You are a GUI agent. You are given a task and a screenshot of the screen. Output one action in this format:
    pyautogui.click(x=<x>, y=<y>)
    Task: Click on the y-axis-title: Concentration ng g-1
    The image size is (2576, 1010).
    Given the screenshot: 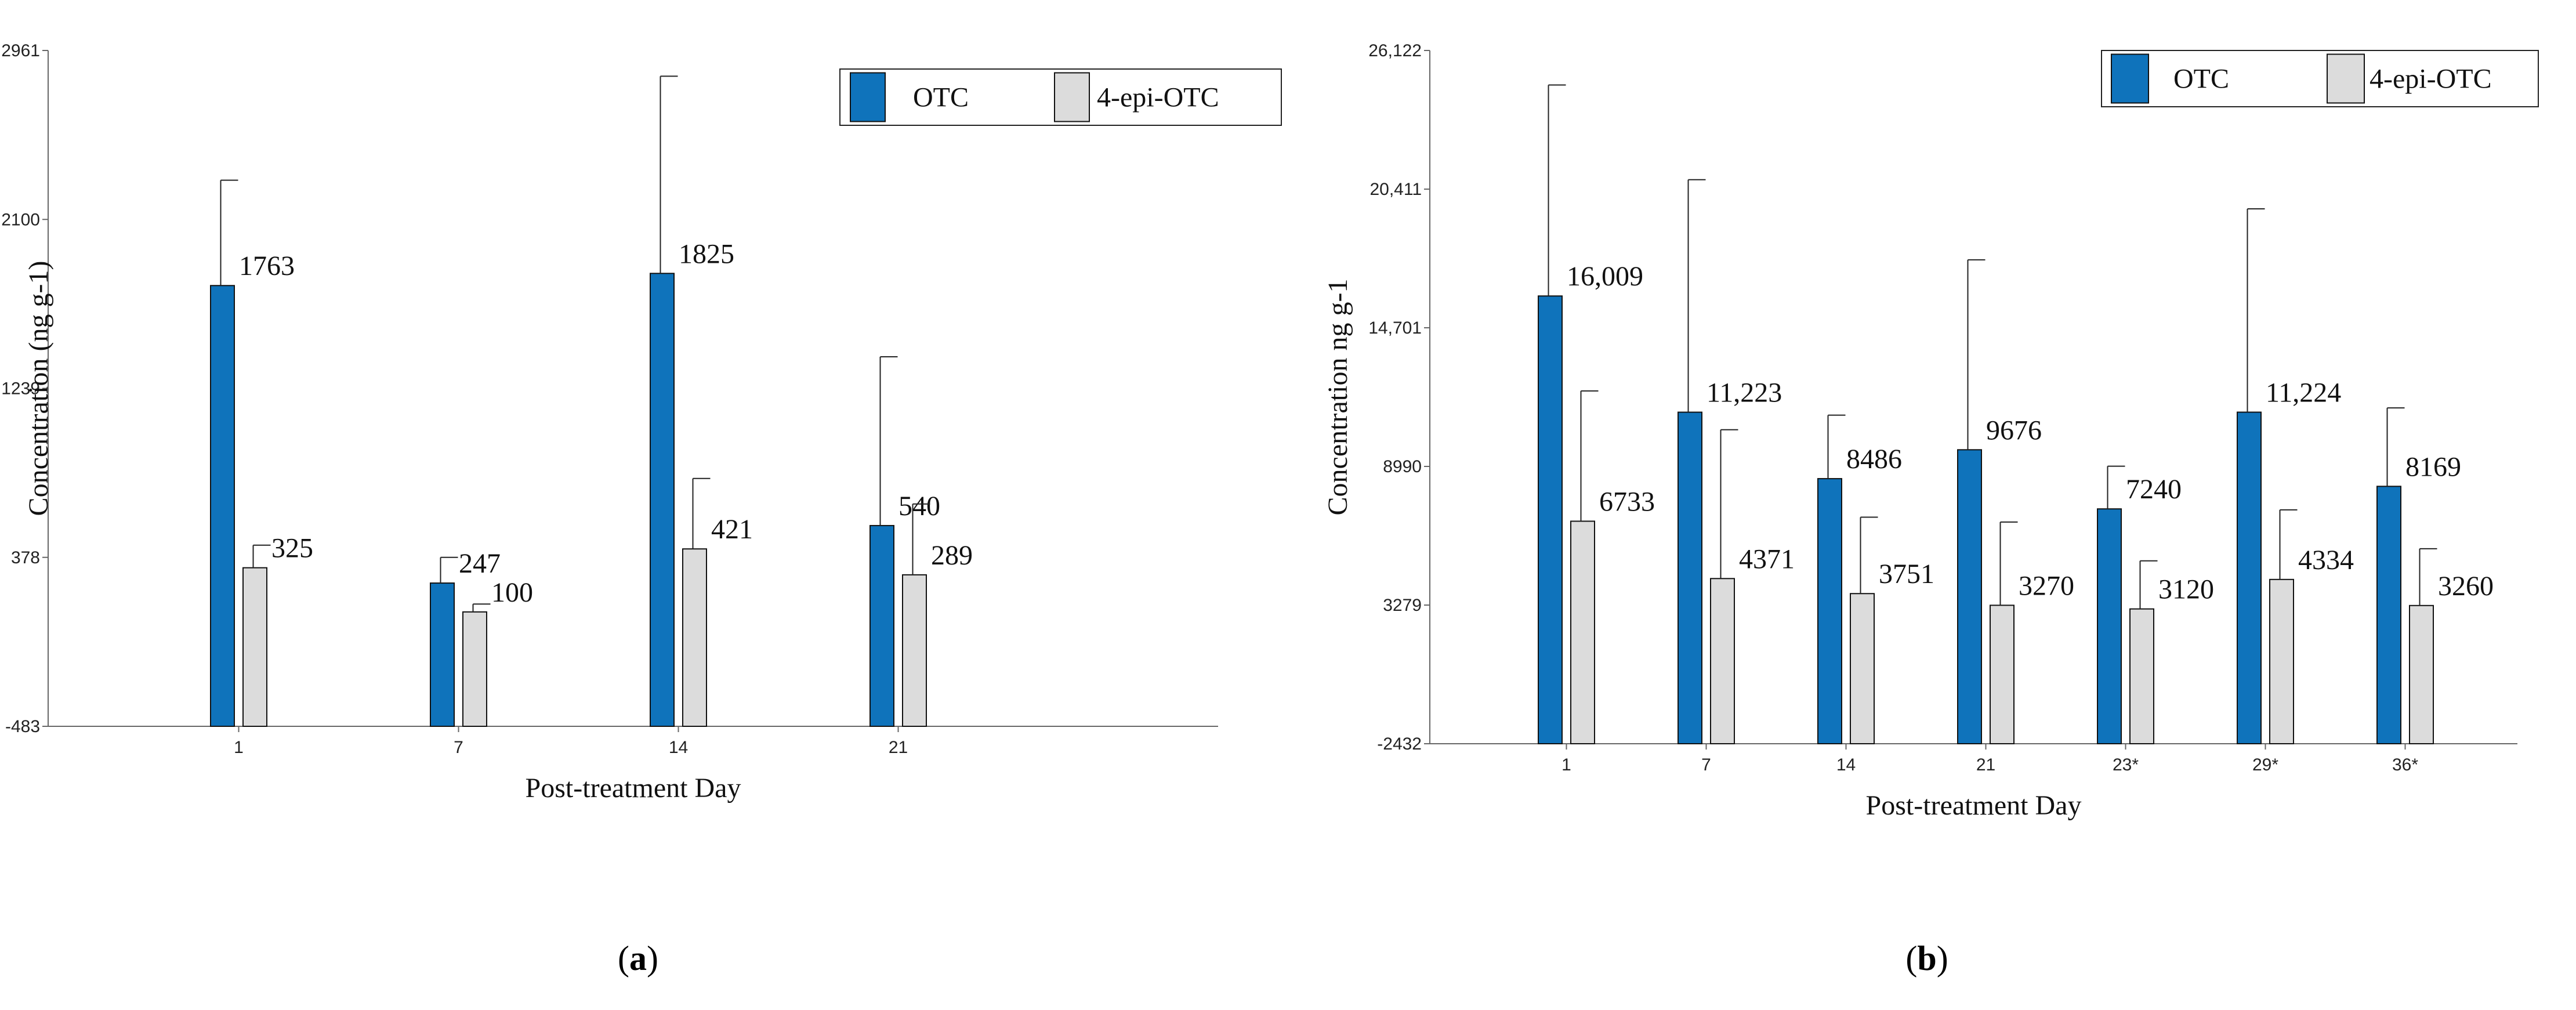 What is the action you would take?
    pyautogui.click(x=1338, y=397)
    